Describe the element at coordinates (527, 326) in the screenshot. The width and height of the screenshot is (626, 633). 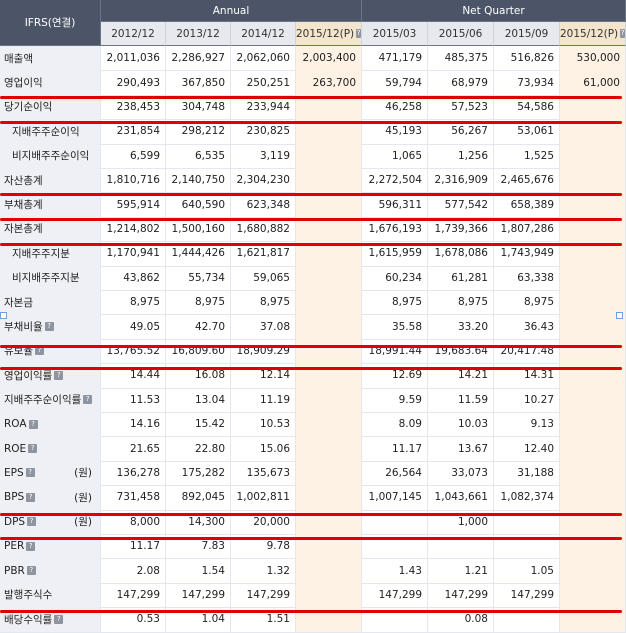
I see `value-cell: 36.43` at that location.